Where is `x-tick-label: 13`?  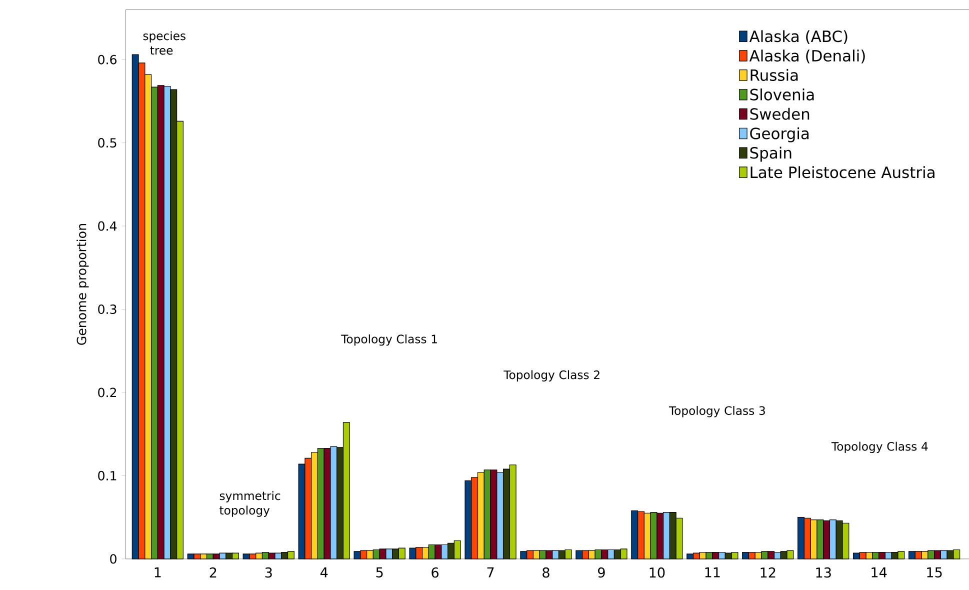
x-tick-label: 13 is located at coordinates (823, 572).